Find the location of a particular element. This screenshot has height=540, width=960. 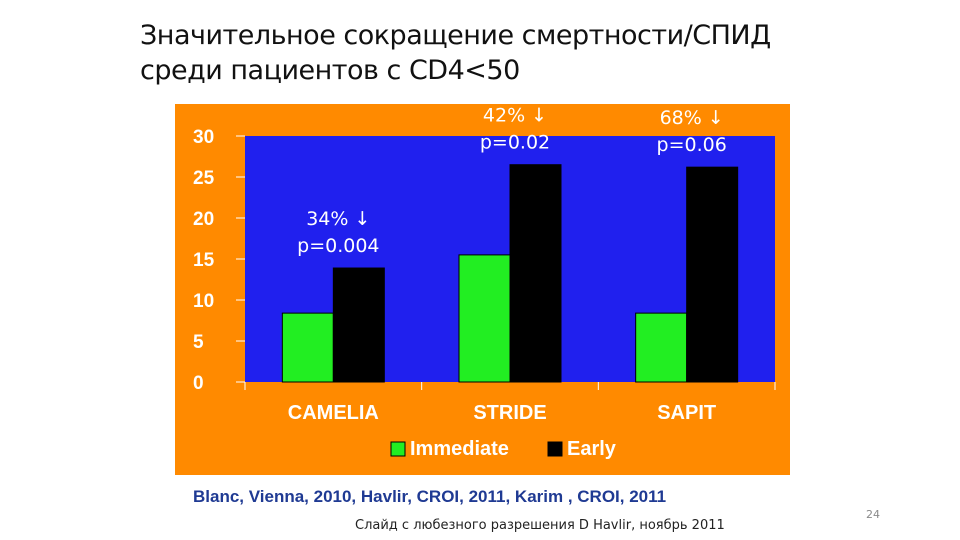

annotation-p-value: p=0.004 is located at coordinates (338, 246).